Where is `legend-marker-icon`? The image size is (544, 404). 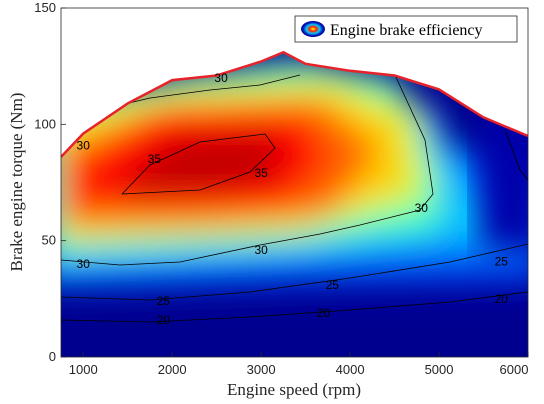 legend-marker-icon is located at coordinates (313, 29).